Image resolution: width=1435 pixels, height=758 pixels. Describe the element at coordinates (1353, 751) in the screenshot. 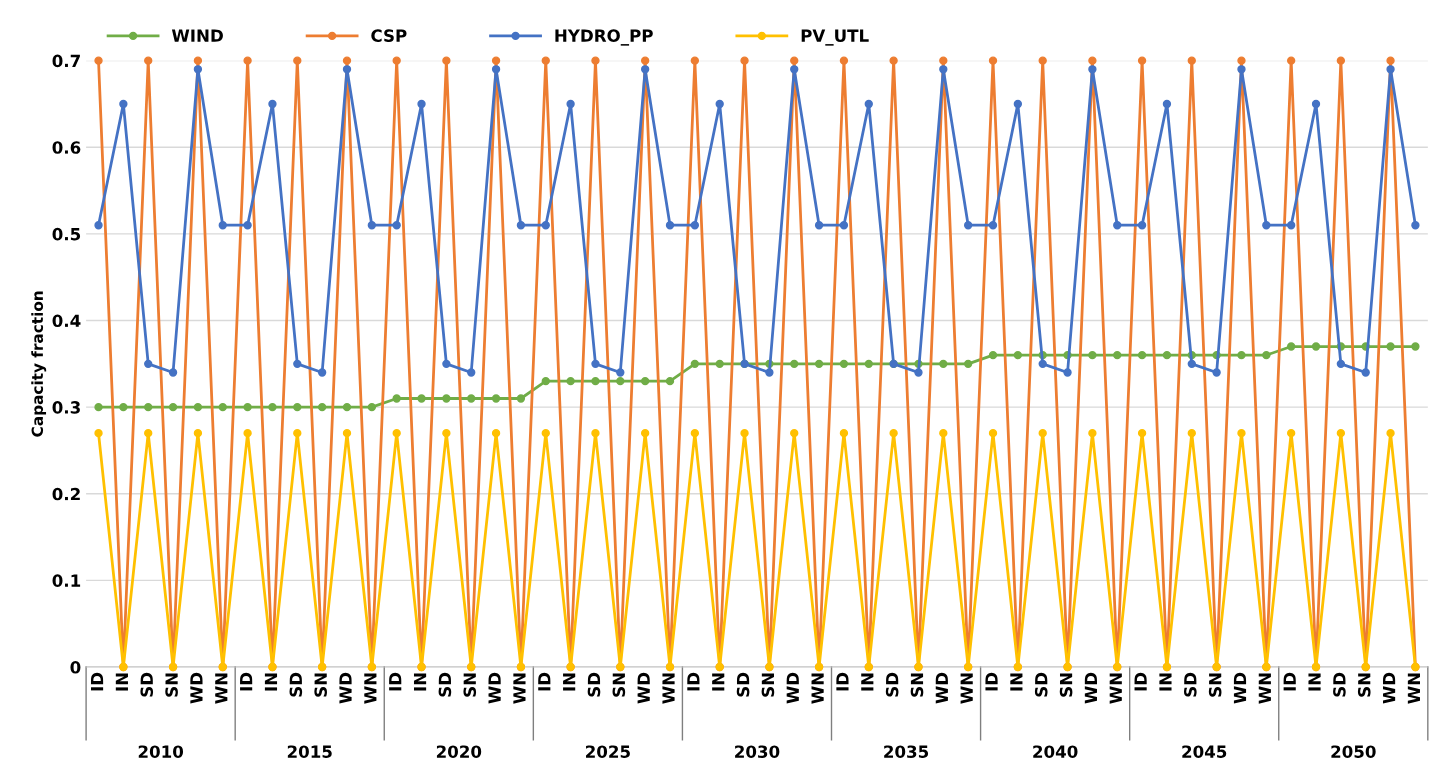

I see `text: 2050` at that location.